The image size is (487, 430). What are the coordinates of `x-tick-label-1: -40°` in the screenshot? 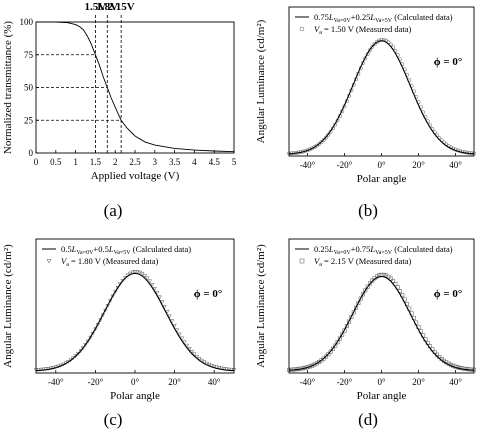 It's located at (308, 165).